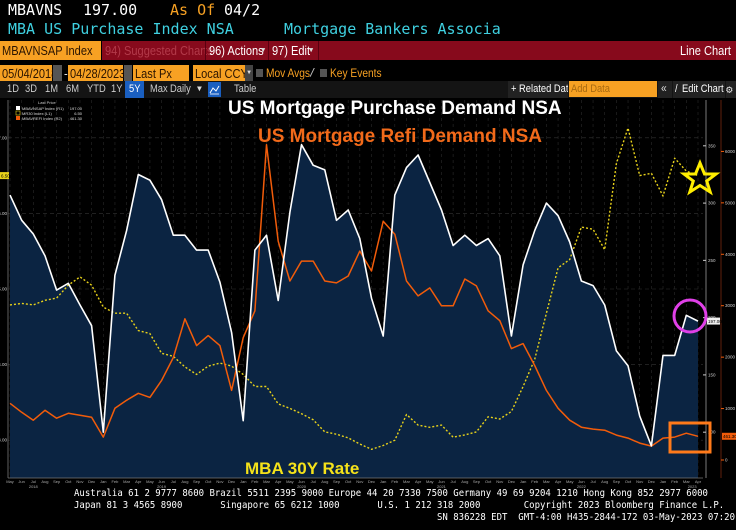 The height and width of the screenshot is (530, 736). I want to click on gear-icon: ⚙, so click(731, 89).